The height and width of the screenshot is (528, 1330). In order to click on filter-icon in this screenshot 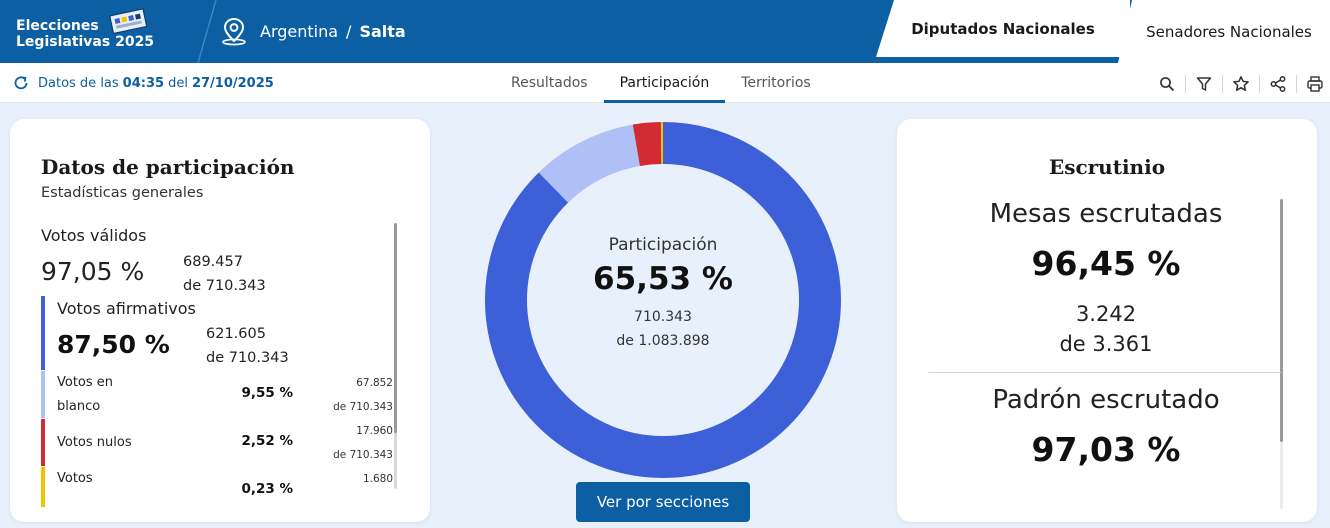, I will do `click(1204, 84)`.